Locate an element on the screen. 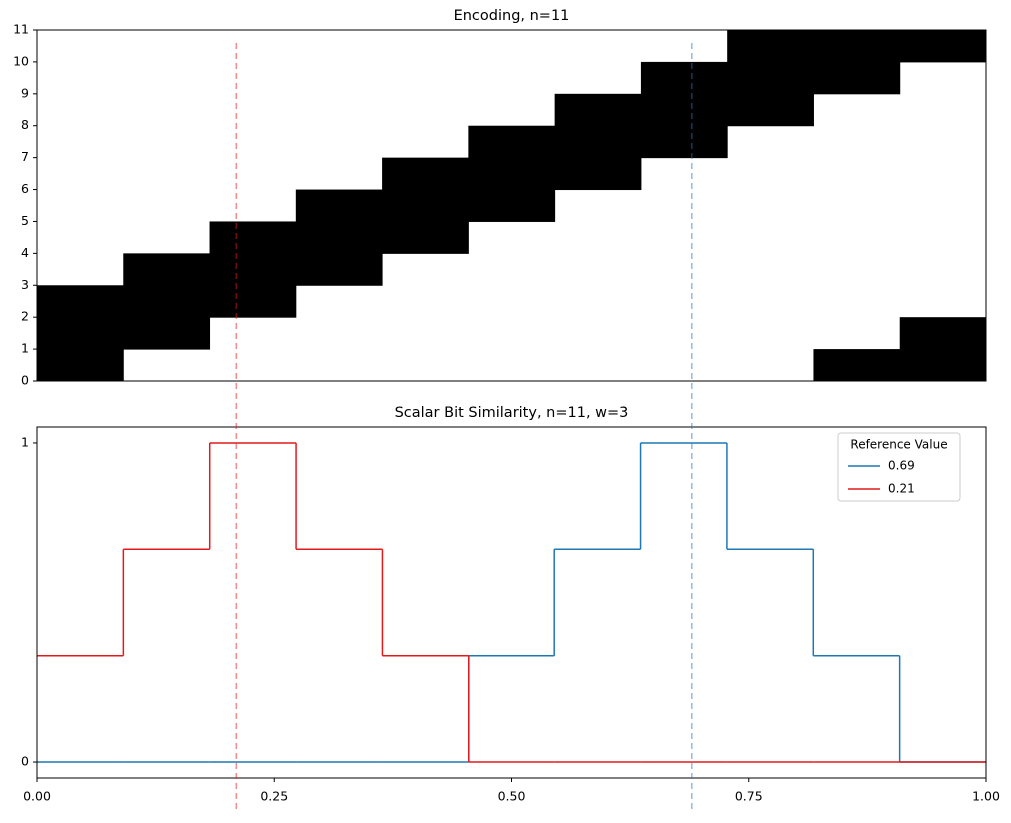  y-tick-label: 2 is located at coordinates (25, 316).